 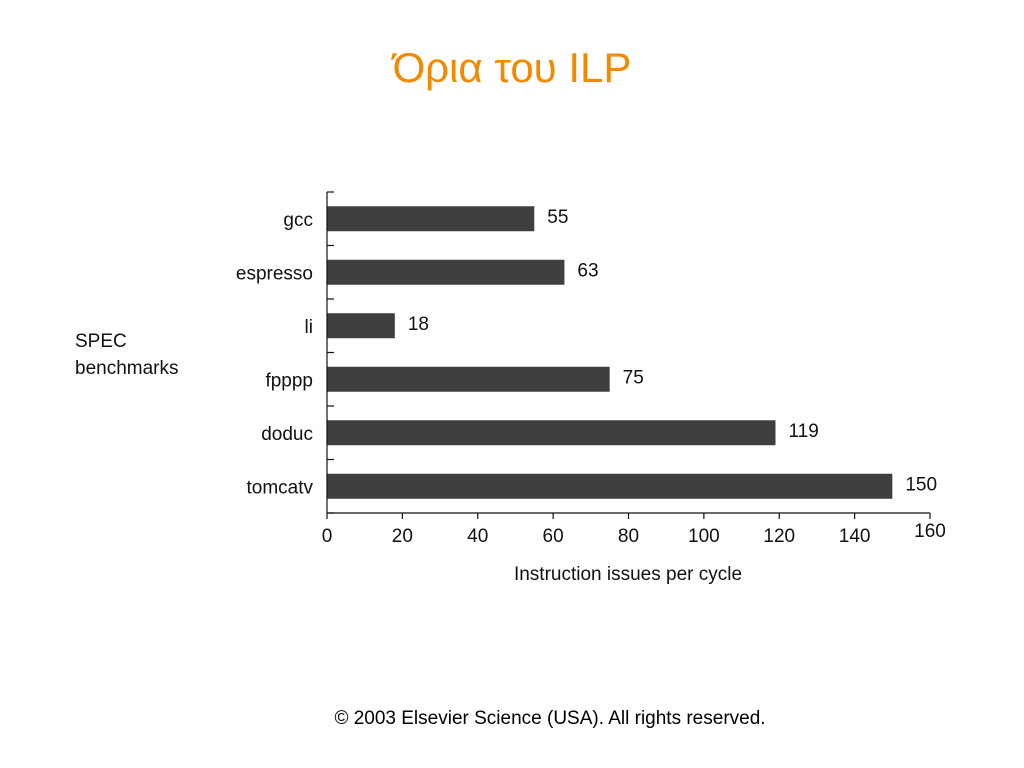 I want to click on bar-fpppp, so click(x=468, y=379).